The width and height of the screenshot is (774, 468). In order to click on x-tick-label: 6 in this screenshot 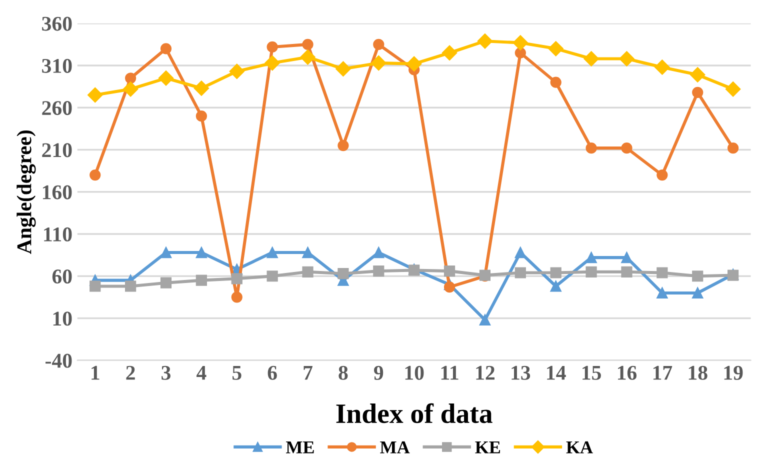, I will do `click(272, 373)`.